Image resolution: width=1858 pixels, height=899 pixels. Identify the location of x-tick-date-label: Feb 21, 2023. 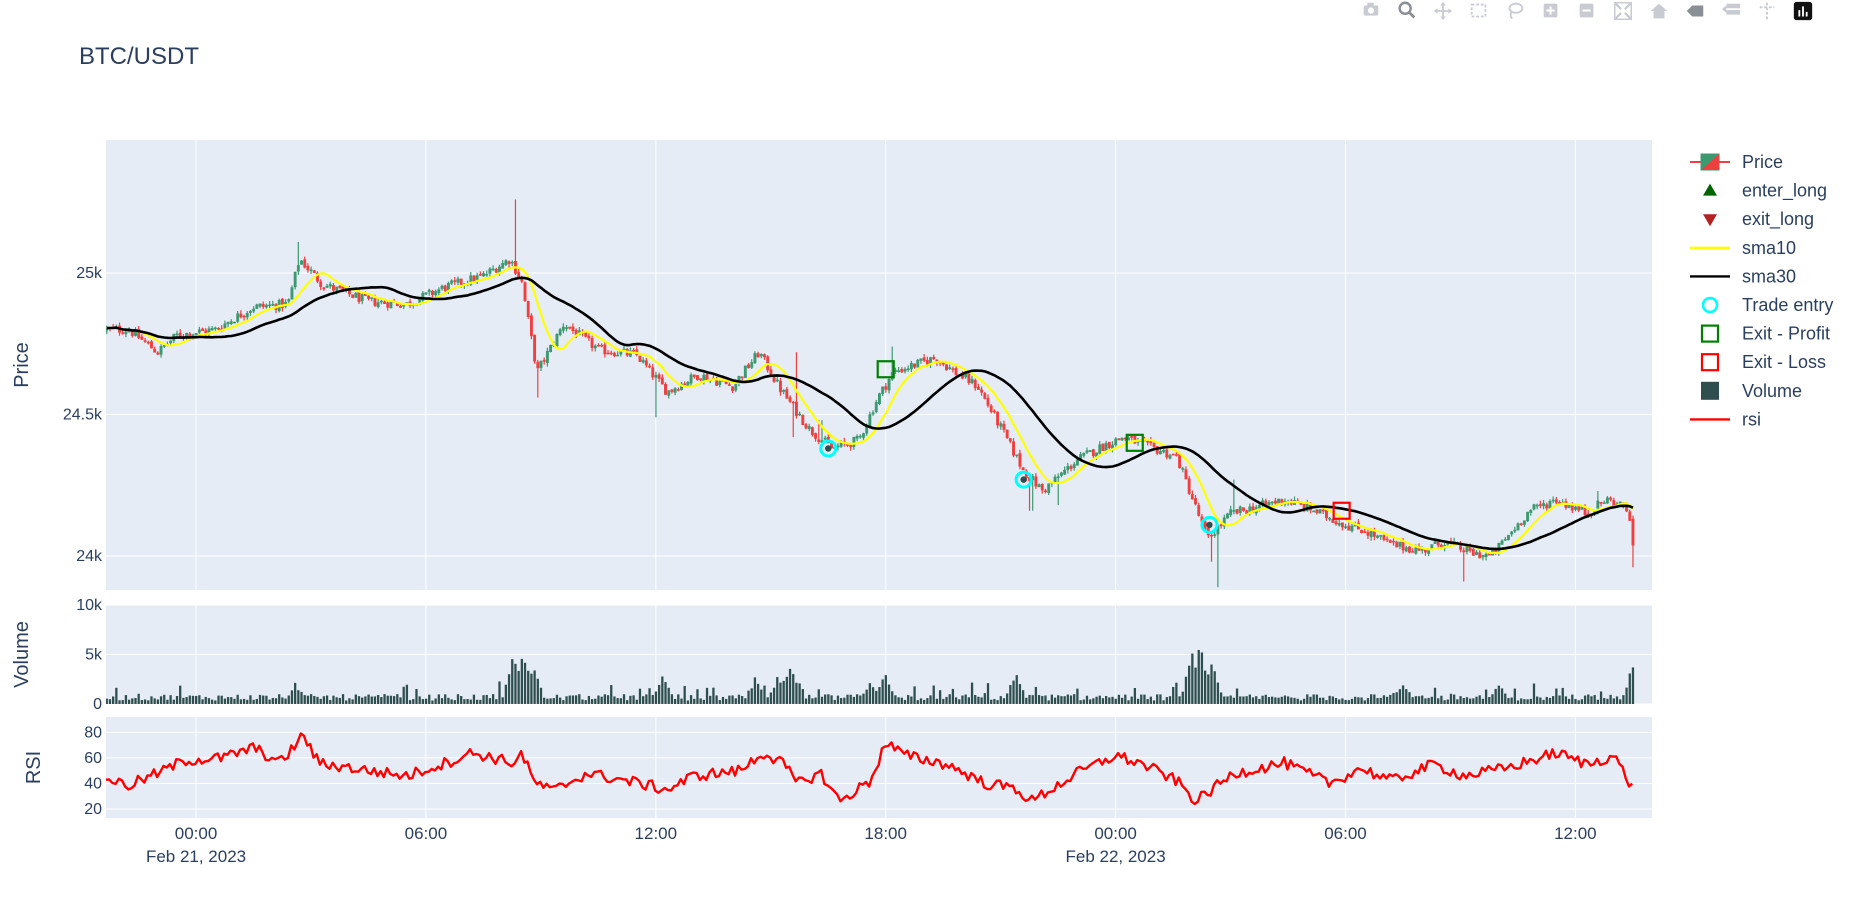
(196, 856).